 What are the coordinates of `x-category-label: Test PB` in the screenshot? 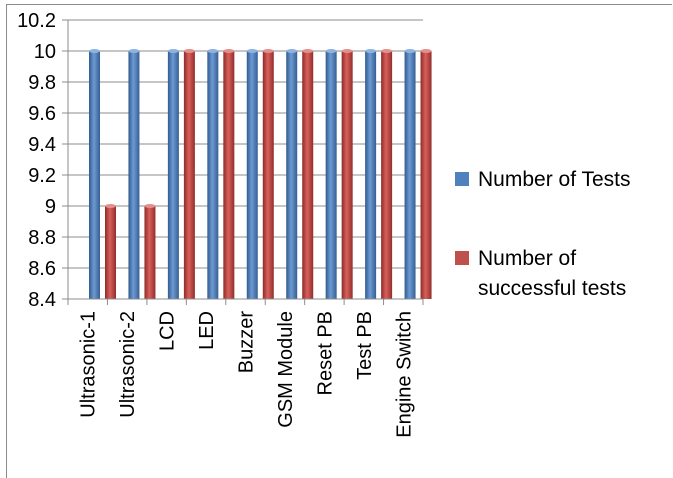 It's located at (365, 345).